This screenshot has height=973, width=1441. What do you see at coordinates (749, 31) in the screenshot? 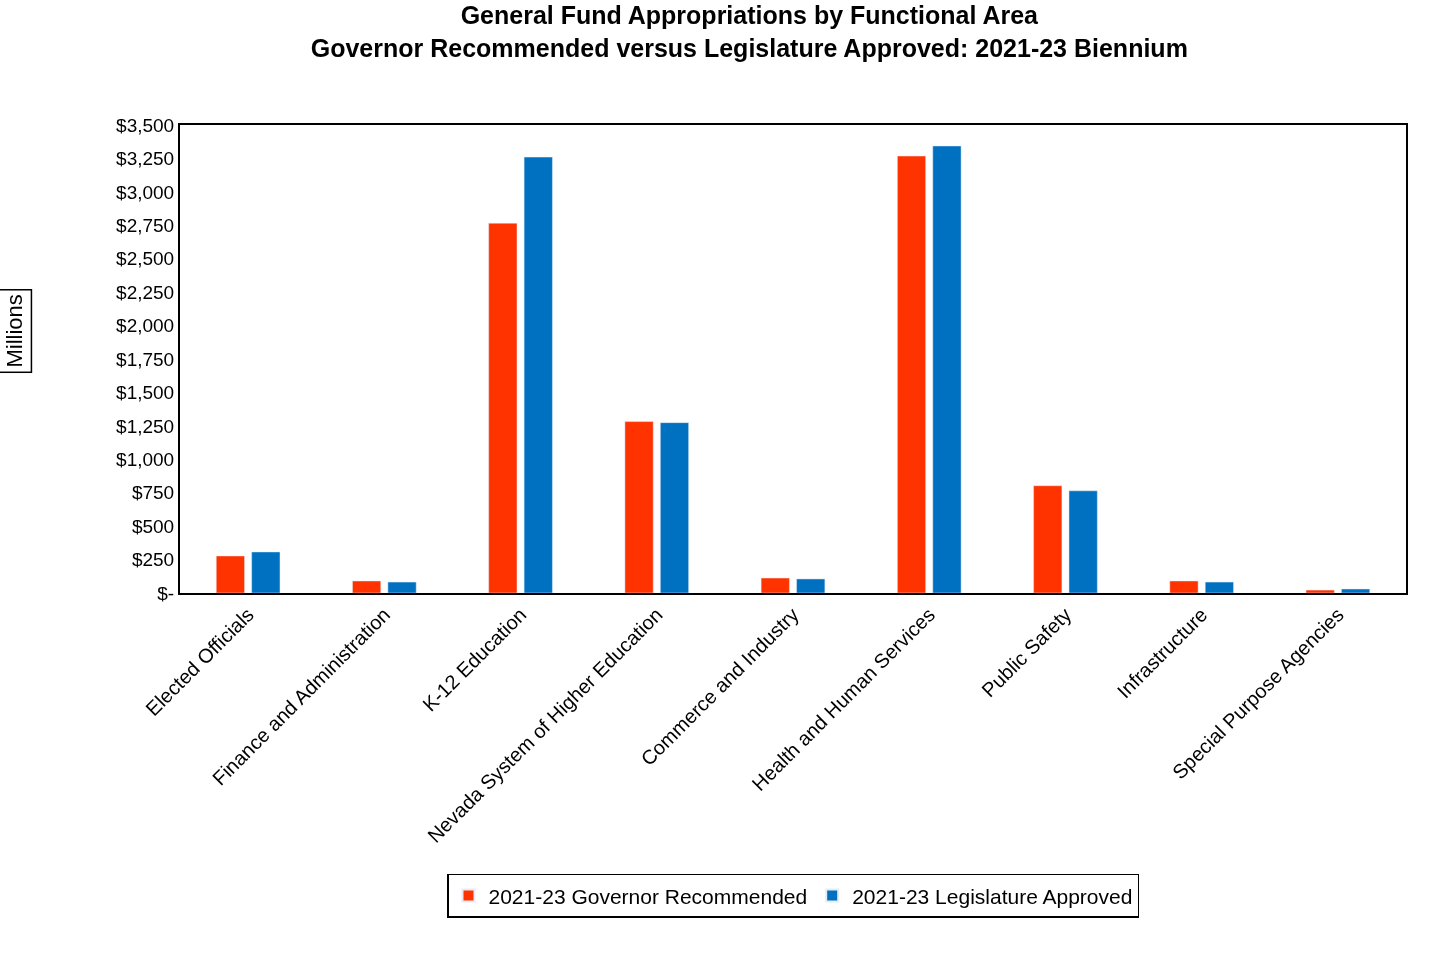
I see `chart-title: General Fund Appropriations by Functional Area Governor Recommended versus Legislature Approved: 2021-23 Biennium` at bounding box center [749, 31].